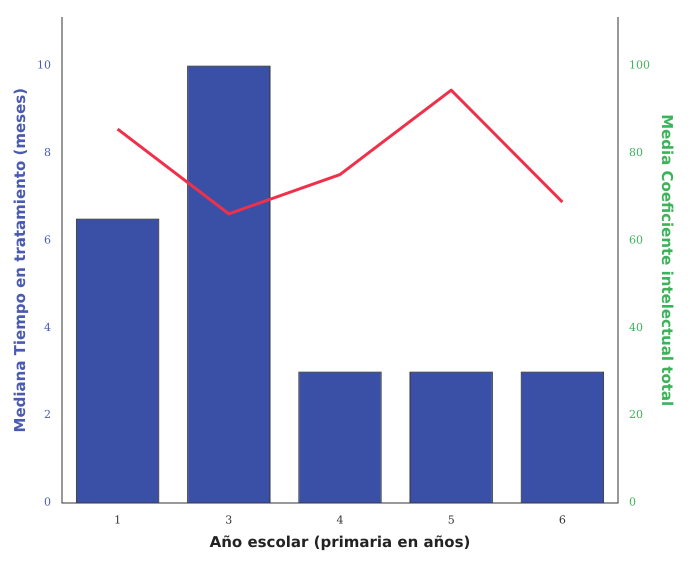  What do you see at coordinates (636, 415) in the screenshot?
I see `y2-tick-label: 20` at bounding box center [636, 415].